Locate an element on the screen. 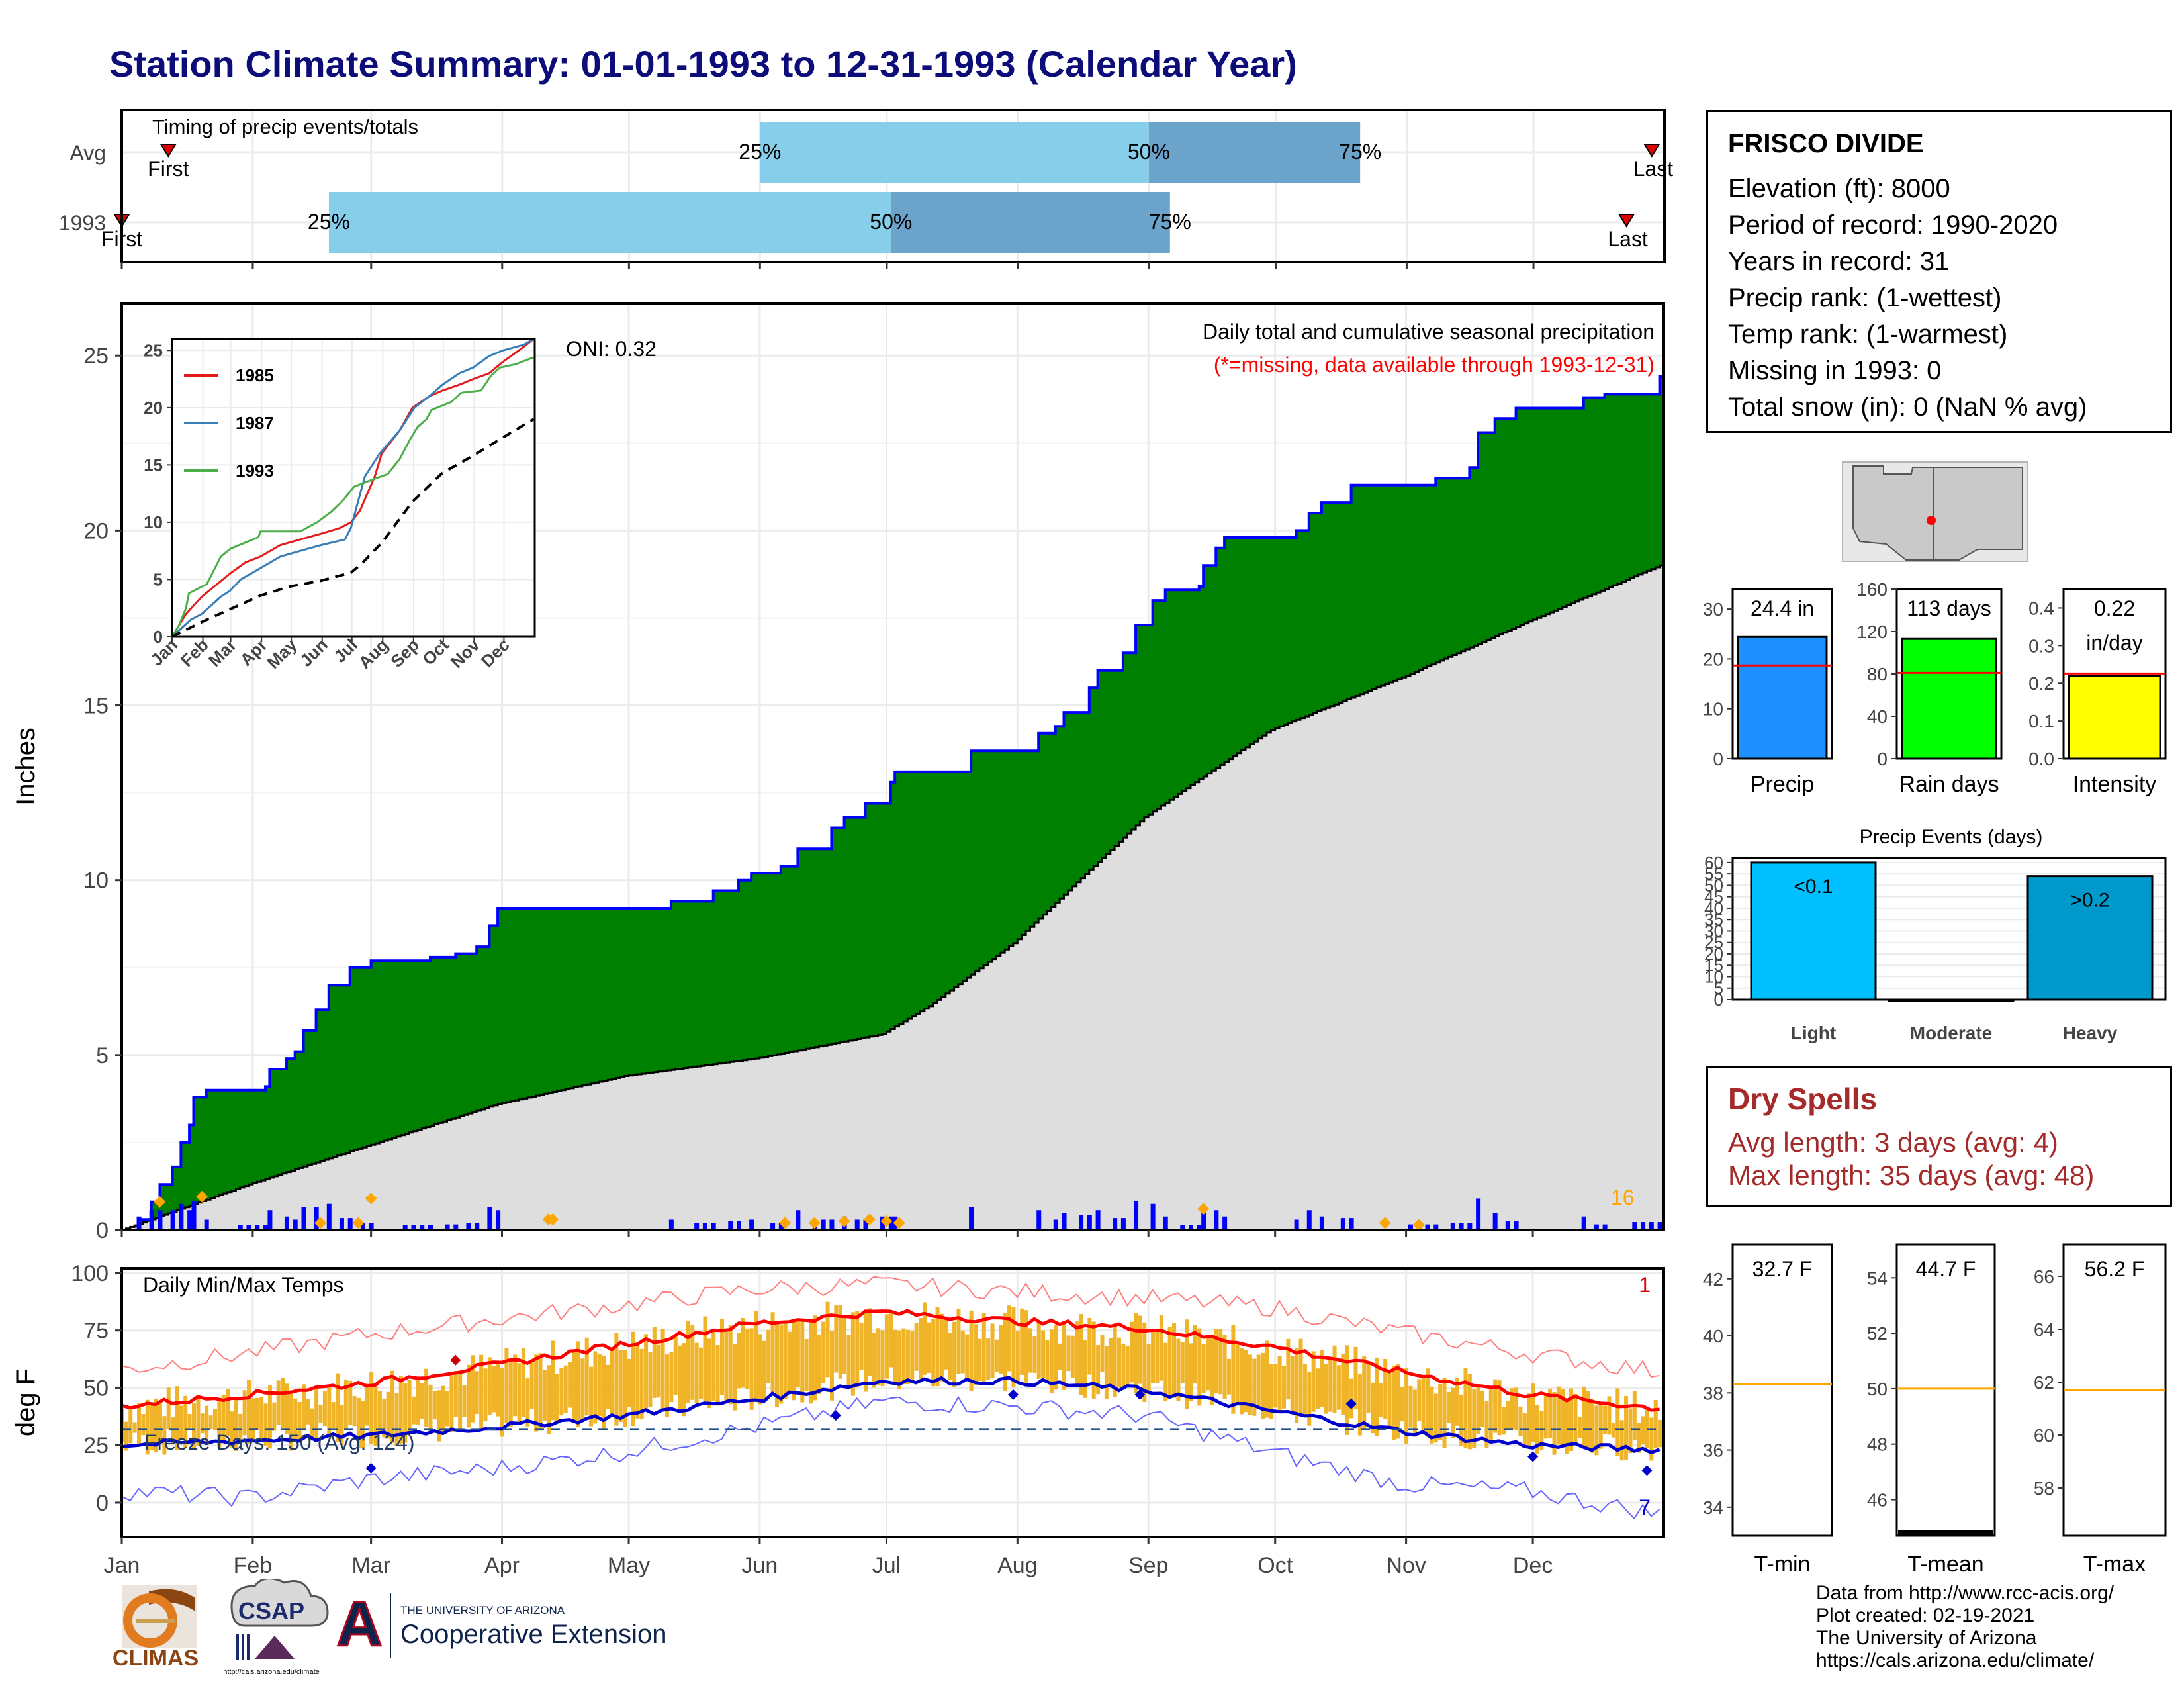  timing-last-marker is located at coordinates (1652, 151).